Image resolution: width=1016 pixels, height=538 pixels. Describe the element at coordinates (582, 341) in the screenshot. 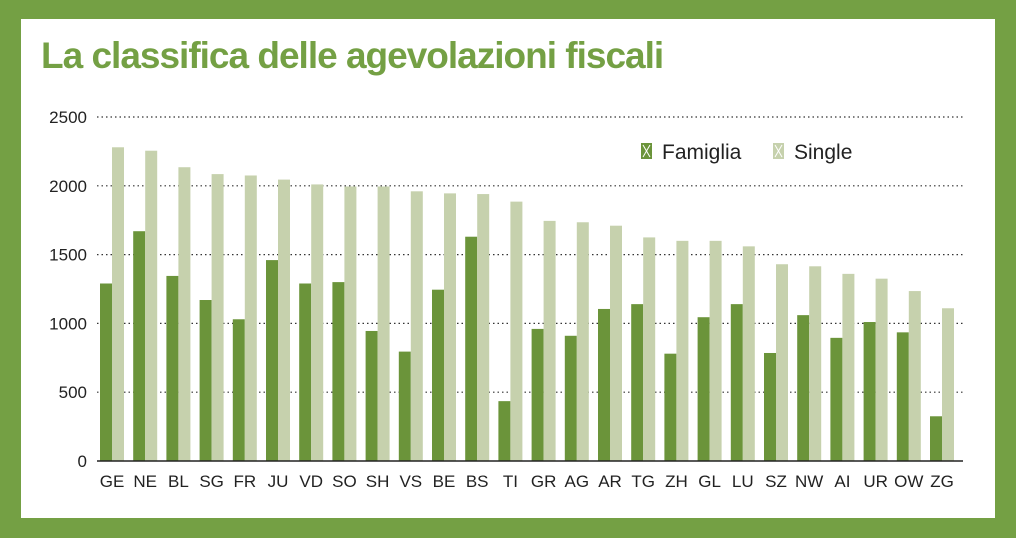

I see `bar-single-ag` at that location.